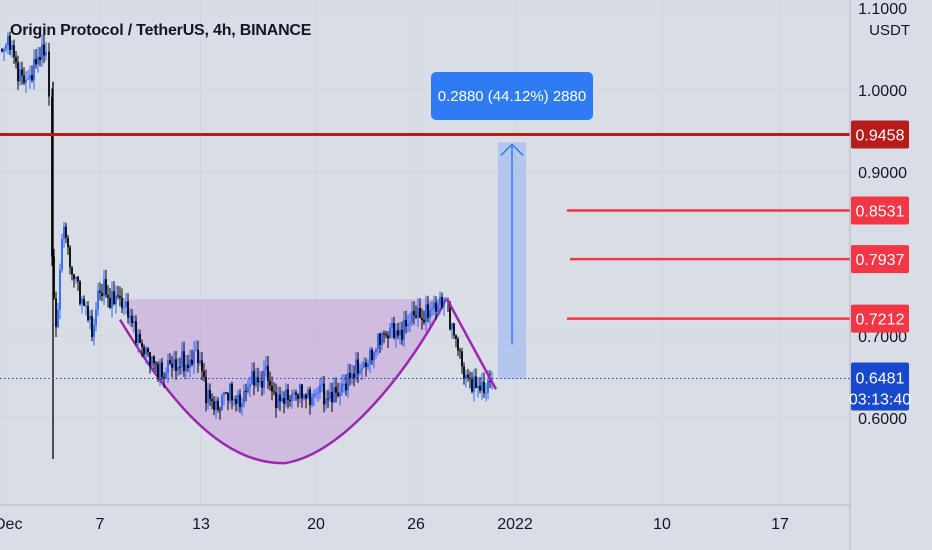 The width and height of the screenshot is (932, 550). What do you see at coordinates (880, 379) in the screenshot?
I see `current-price-text: 0.6481` at bounding box center [880, 379].